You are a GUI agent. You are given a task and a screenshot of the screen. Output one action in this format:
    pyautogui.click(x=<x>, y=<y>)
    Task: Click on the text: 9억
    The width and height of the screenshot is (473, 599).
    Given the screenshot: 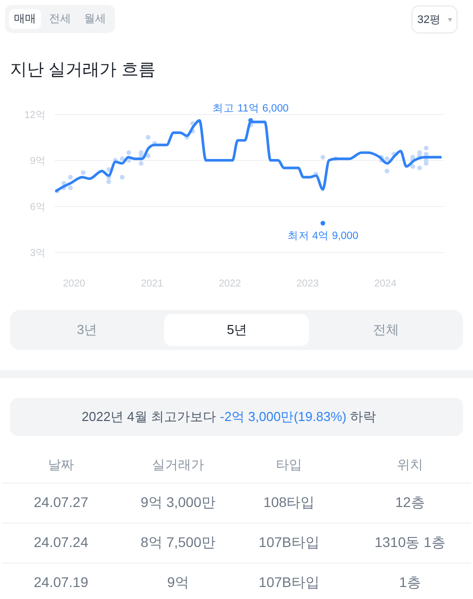 What is the action you would take?
    pyautogui.click(x=178, y=582)
    